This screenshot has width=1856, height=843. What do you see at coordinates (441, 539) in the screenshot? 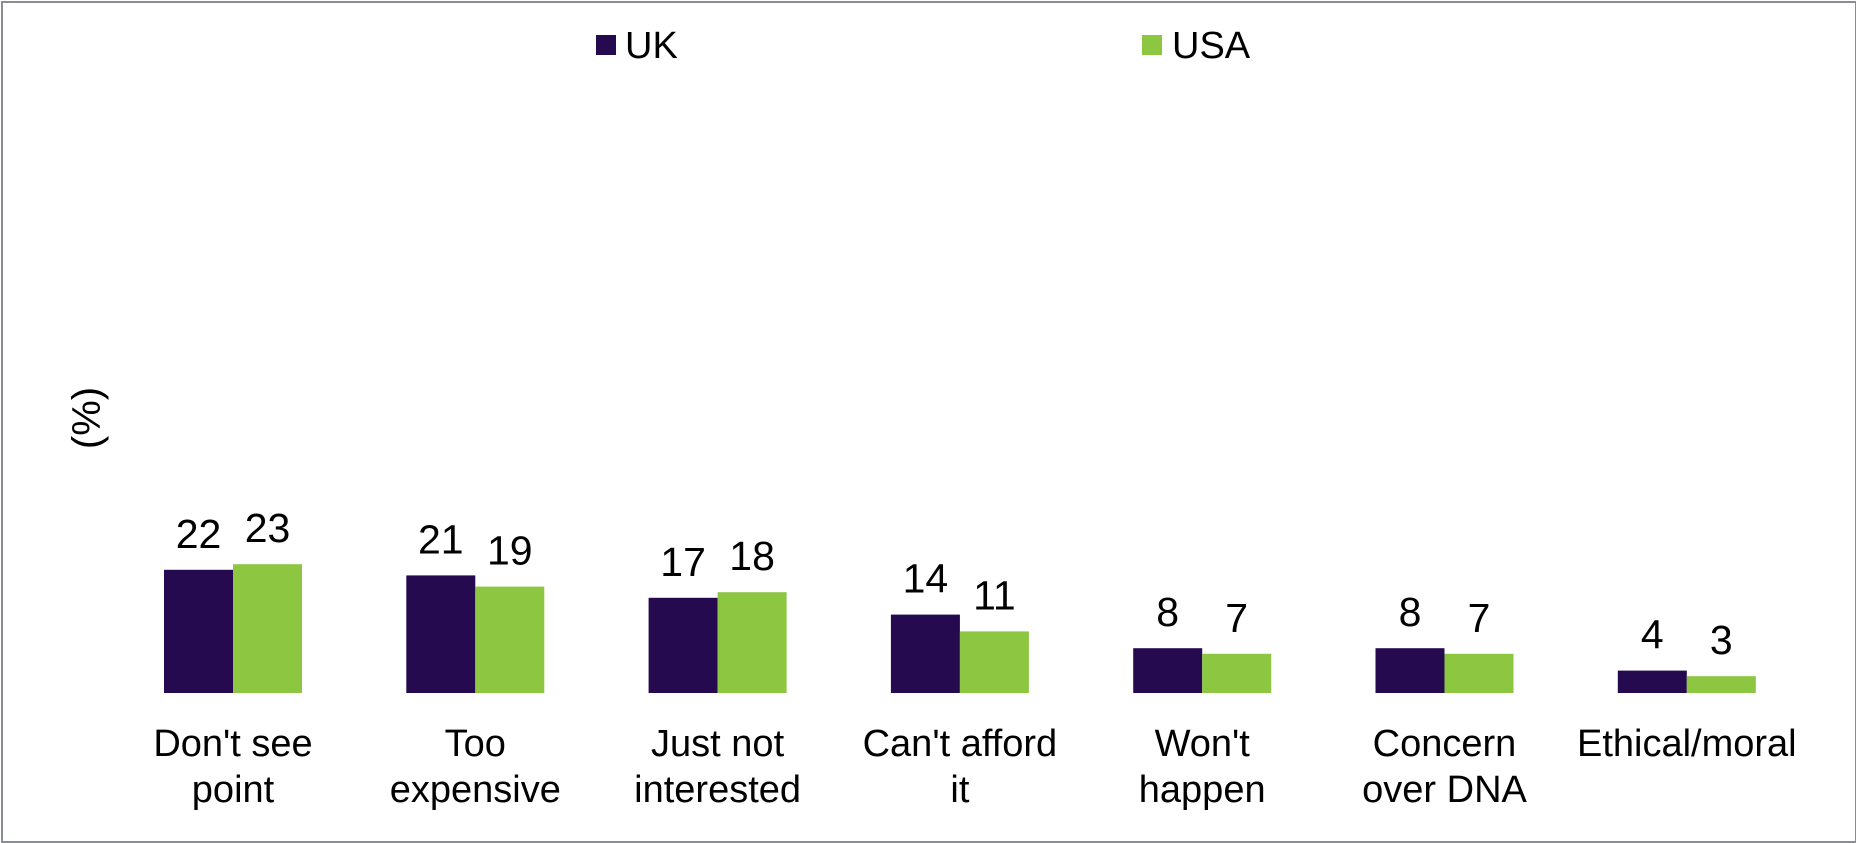
I see `value-label-uk-too-expensive: 21` at bounding box center [441, 539].